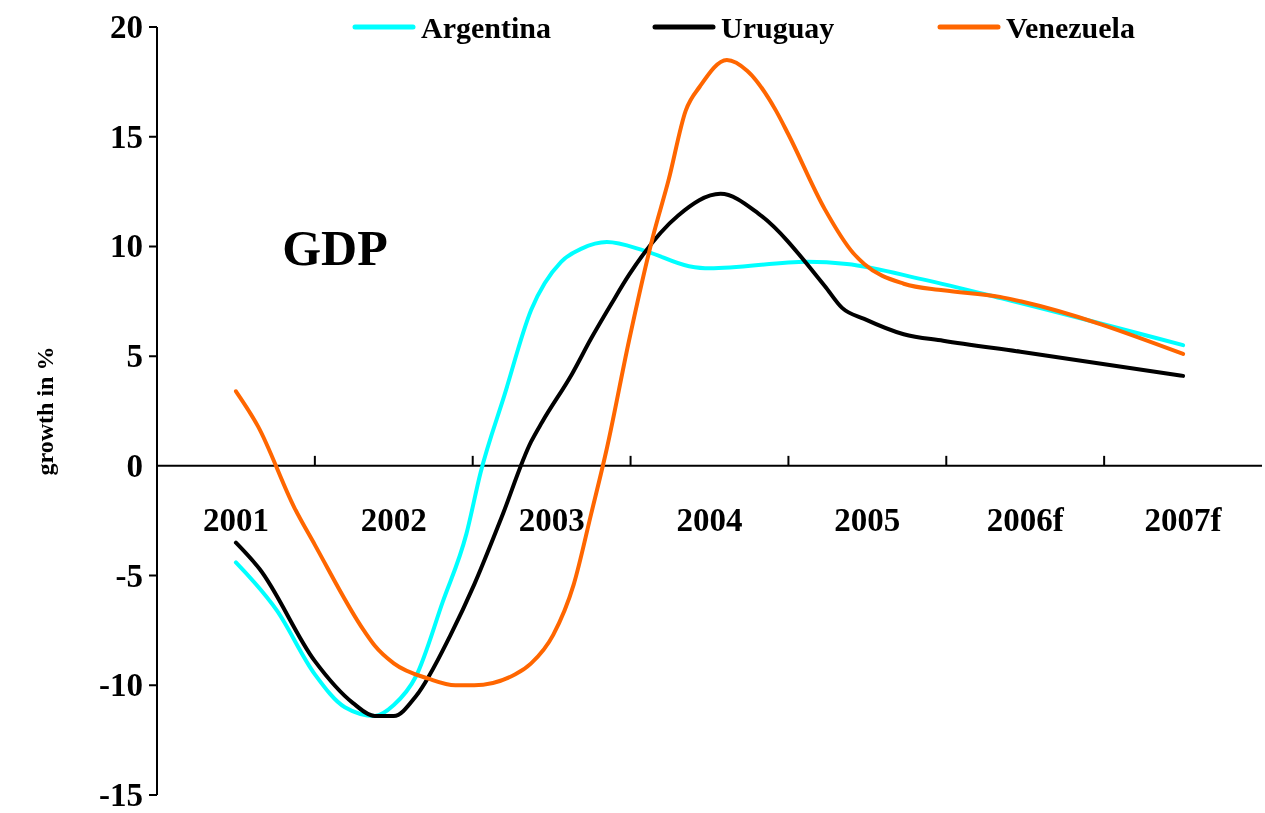  What do you see at coordinates (1070, 27) in the screenshot?
I see `legend-label: Venezuela` at bounding box center [1070, 27].